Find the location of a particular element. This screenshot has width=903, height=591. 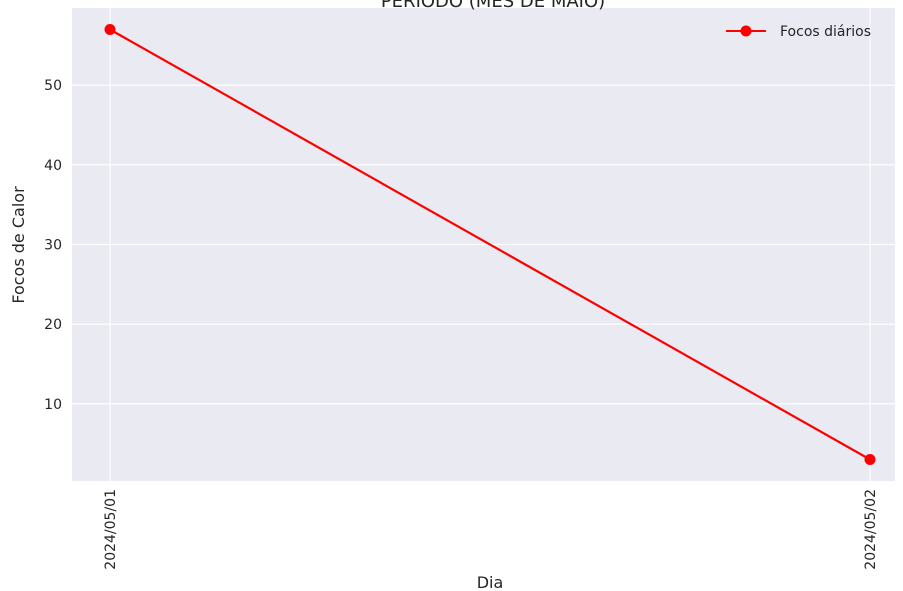

legend: Focos diários is located at coordinates (798, 32).